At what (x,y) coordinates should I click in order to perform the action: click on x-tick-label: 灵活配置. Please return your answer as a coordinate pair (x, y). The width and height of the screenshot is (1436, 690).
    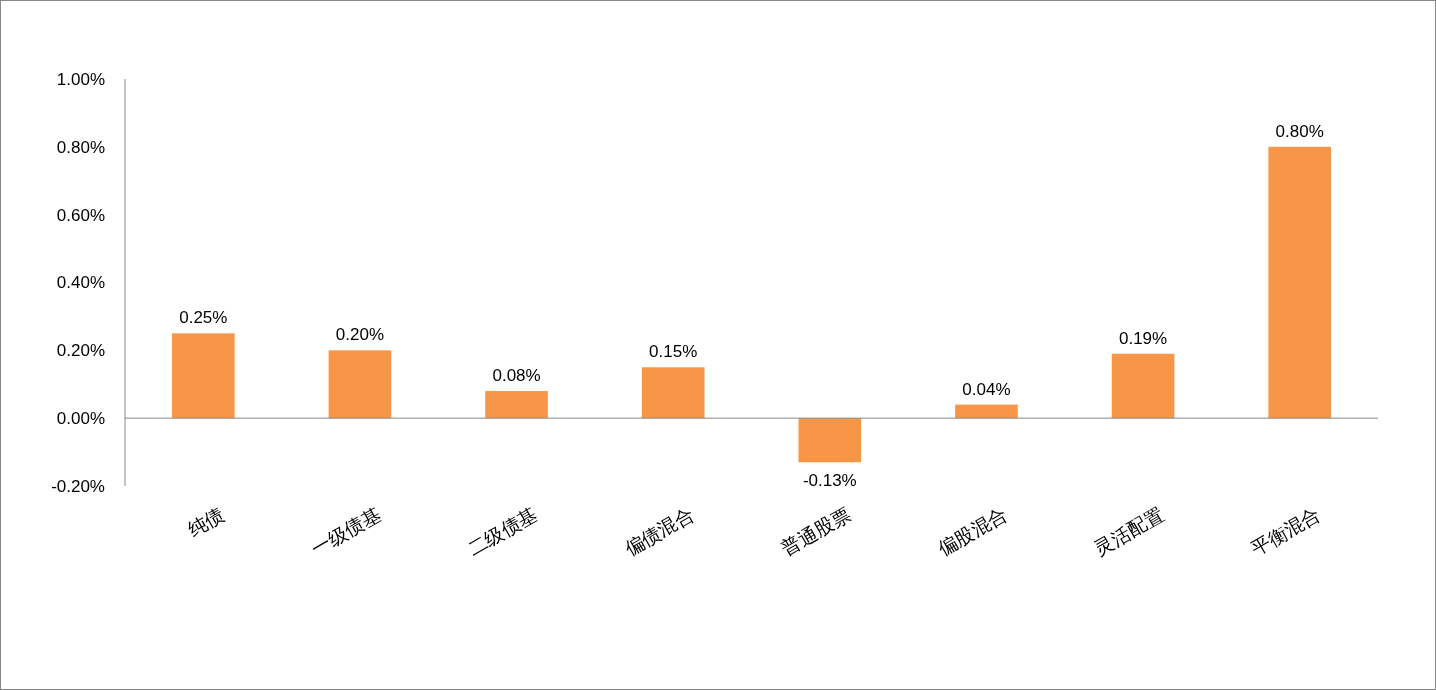
    Looking at the image, I should click on (1129, 531).